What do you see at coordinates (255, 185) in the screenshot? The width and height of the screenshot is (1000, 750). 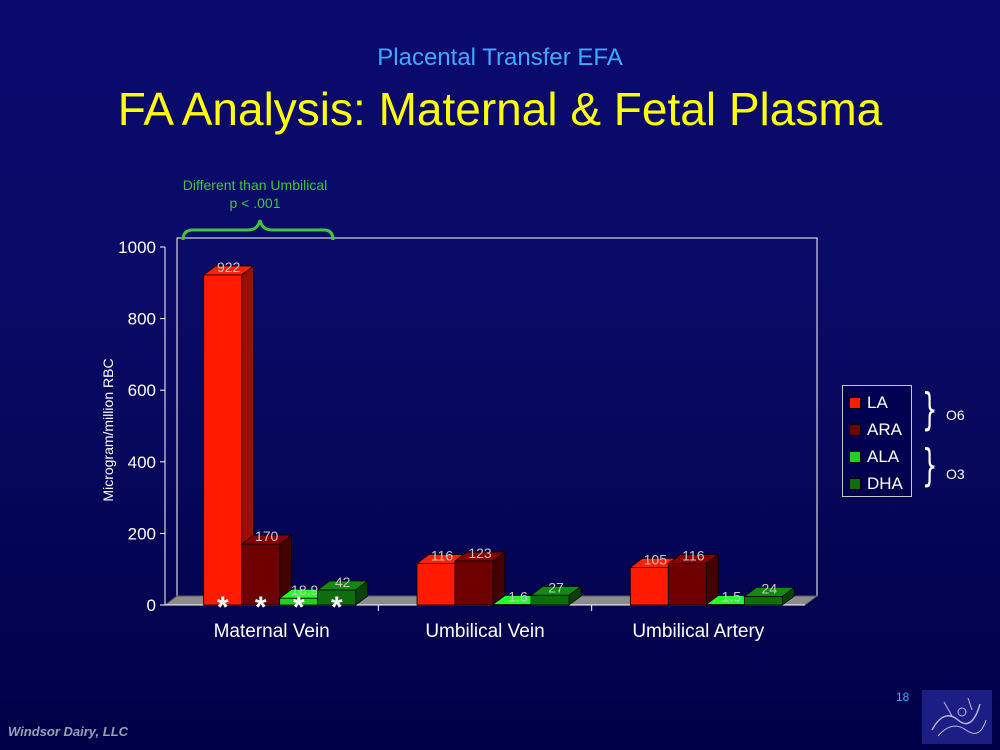 I see `annotation-line-1: Different than Umbilical` at bounding box center [255, 185].